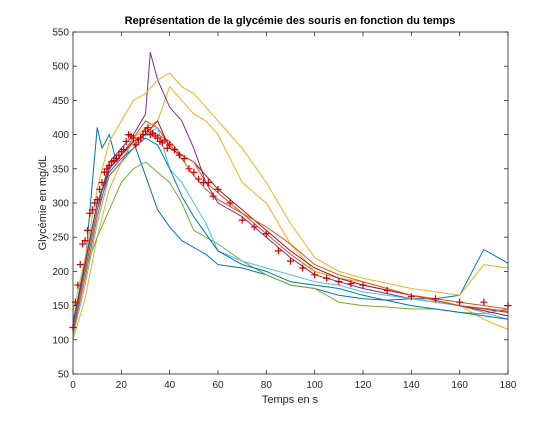  I want to click on y-tick-label: 200, so click(60, 272).